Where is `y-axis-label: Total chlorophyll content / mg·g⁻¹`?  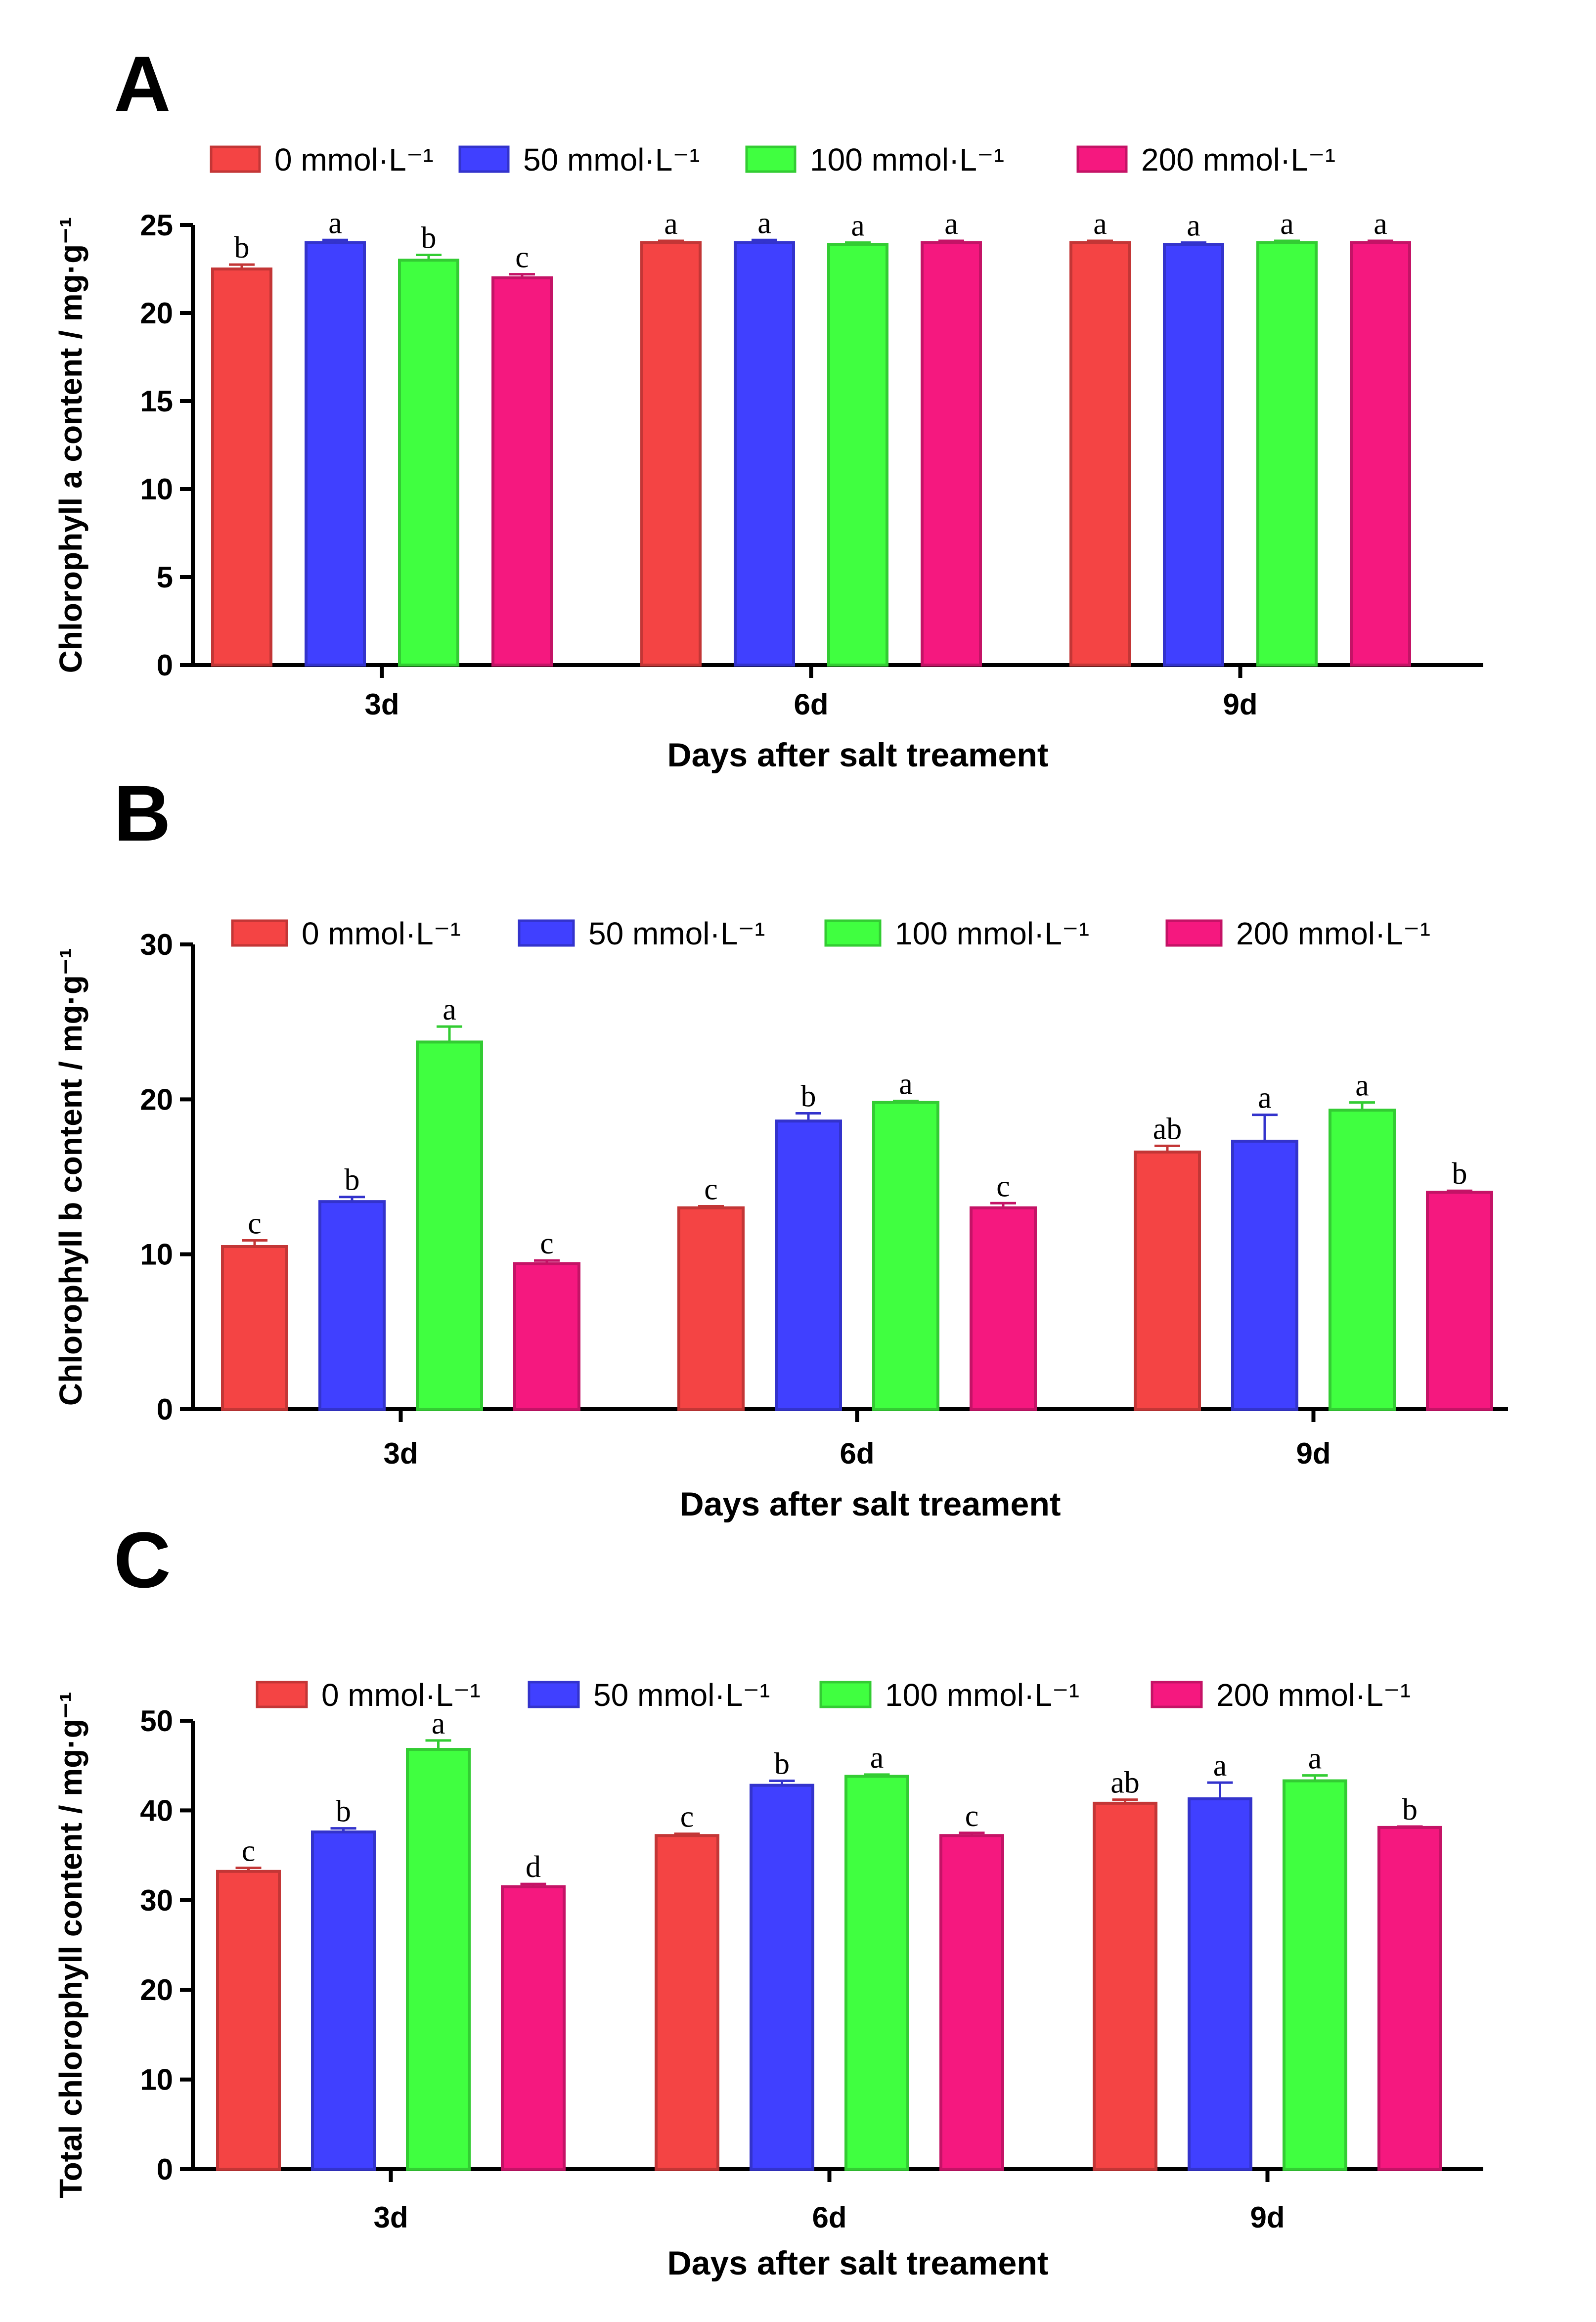 y-axis-label: Total chlorophyll content / mg·g⁻¹ is located at coordinates (71, 1945).